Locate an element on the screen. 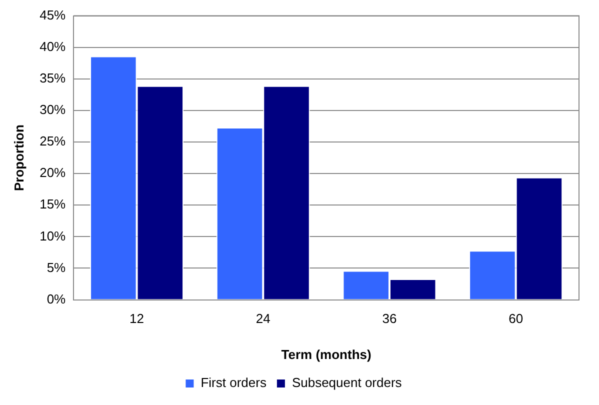 The width and height of the screenshot is (599, 405). y-tick-label: 40% is located at coordinates (53, 46).